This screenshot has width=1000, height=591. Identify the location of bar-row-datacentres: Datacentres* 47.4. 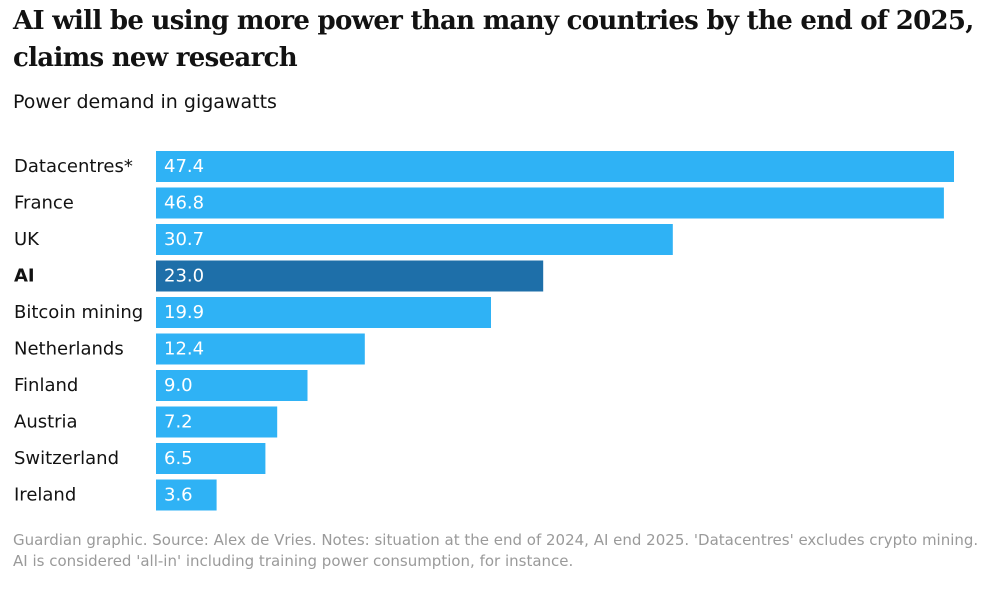
(484, 166).